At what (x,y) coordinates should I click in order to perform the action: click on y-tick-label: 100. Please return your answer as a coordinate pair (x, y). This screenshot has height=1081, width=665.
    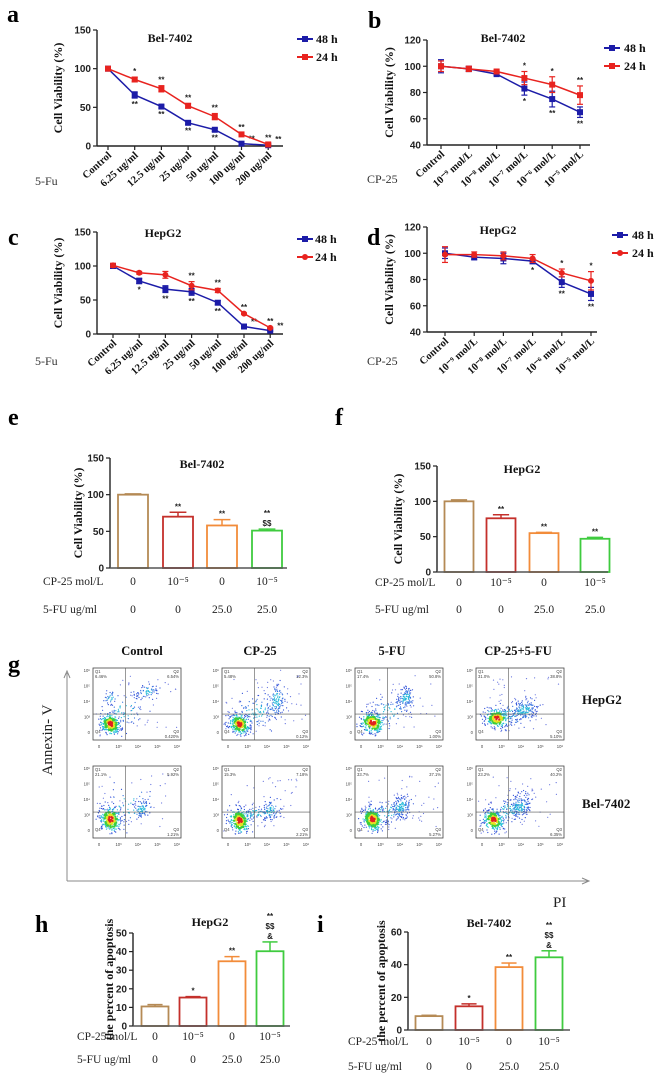
    Looking at the image, I should click on (412, 67).